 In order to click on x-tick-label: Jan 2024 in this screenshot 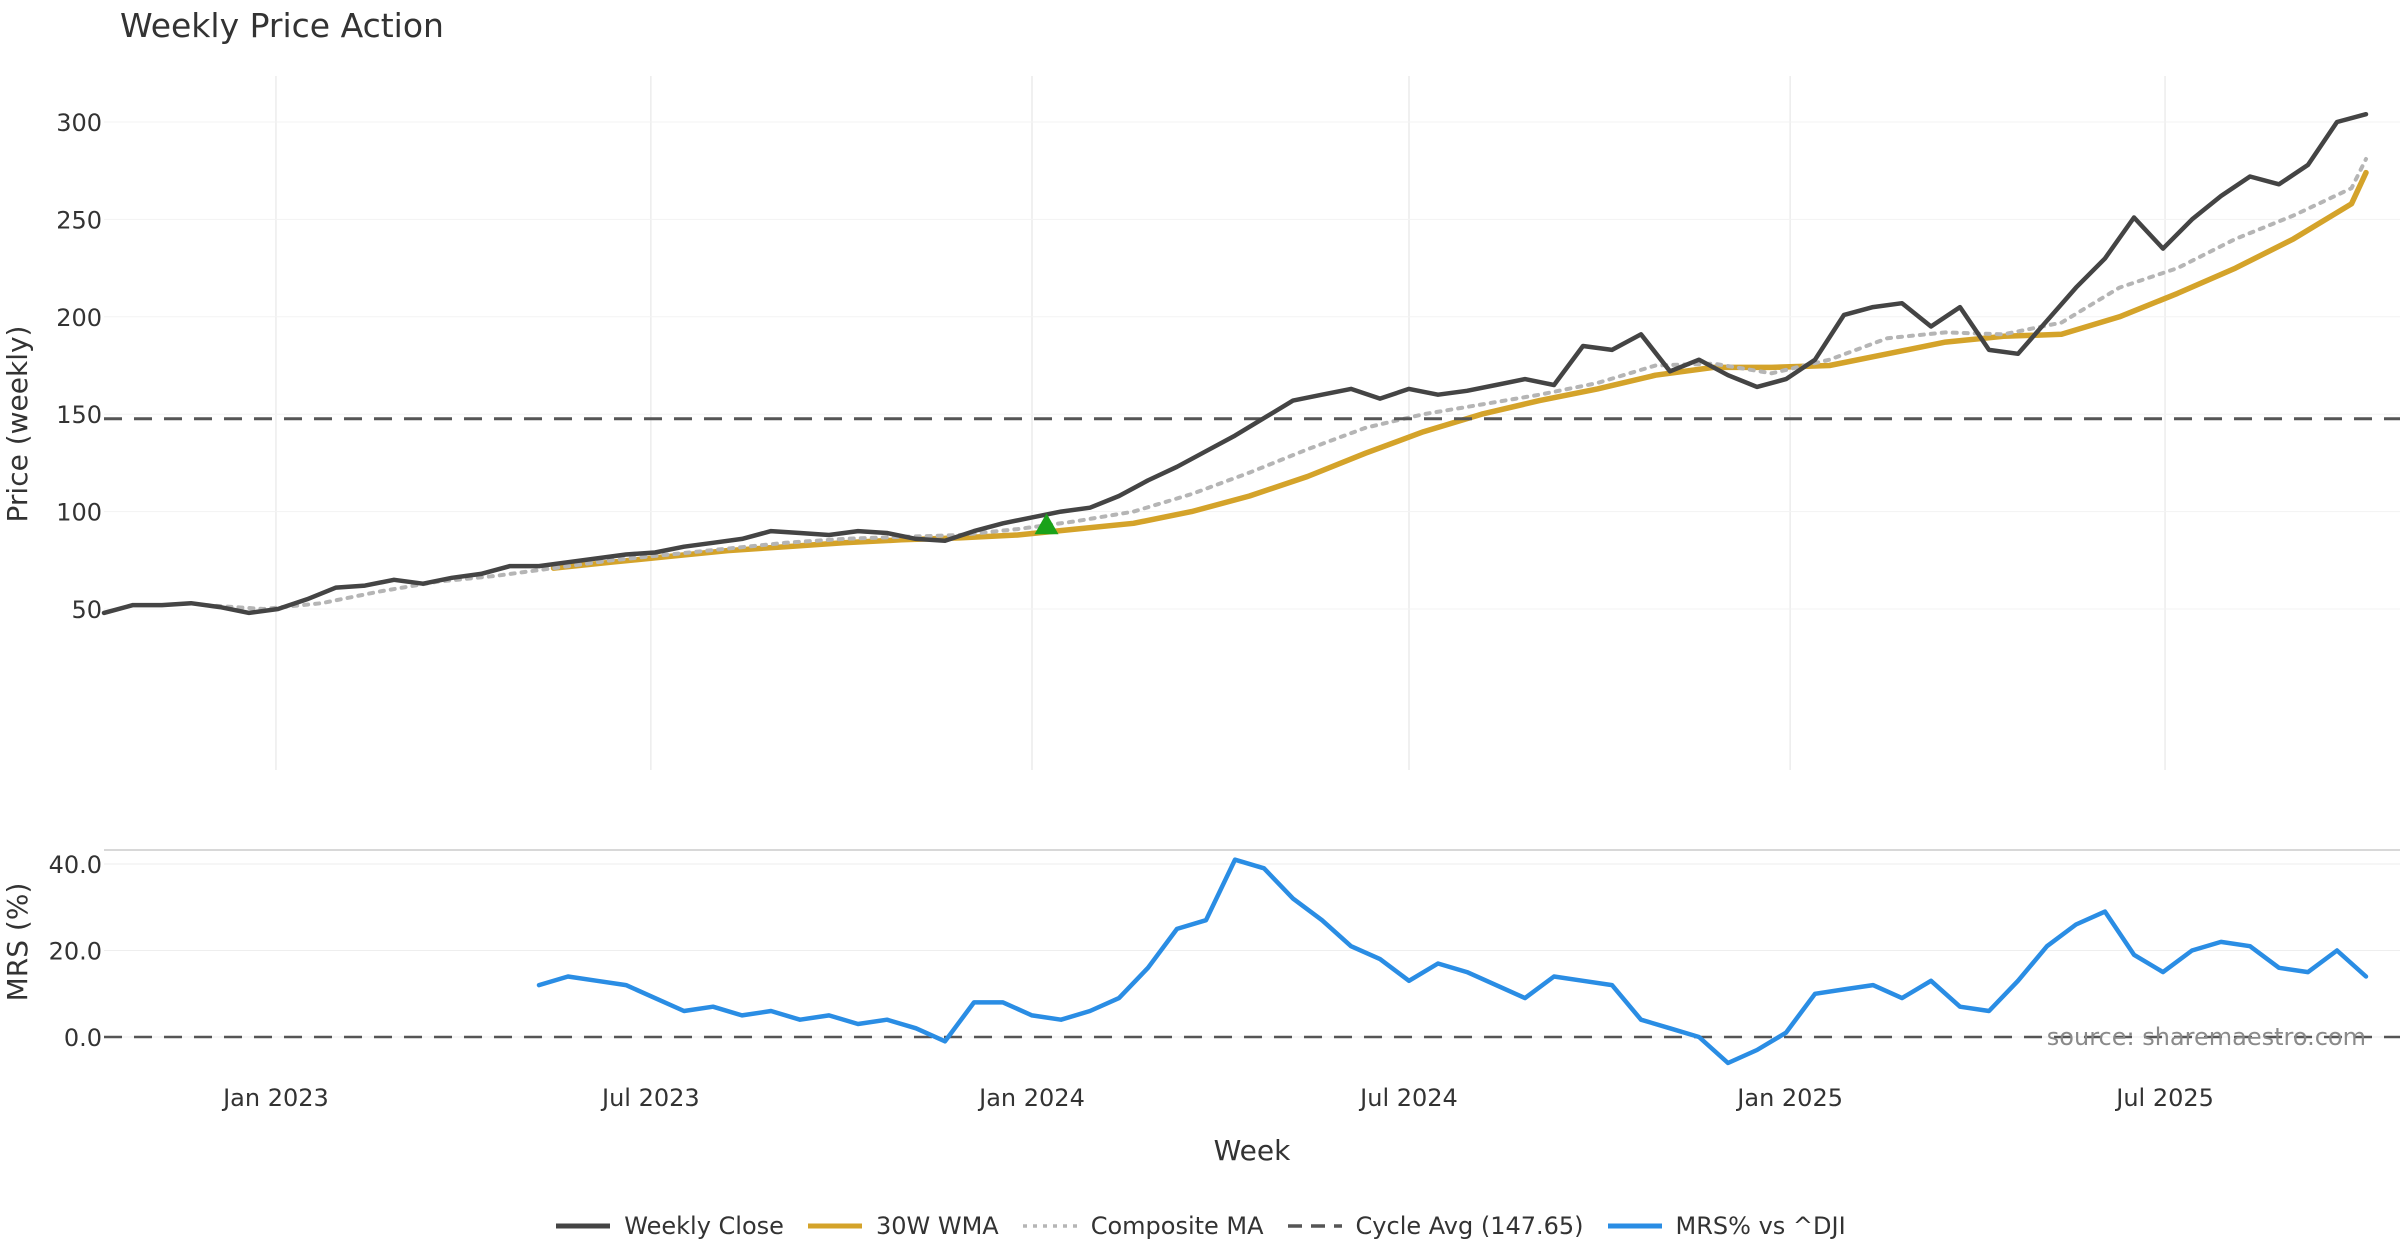, I will do `click(1031, 1098)`.